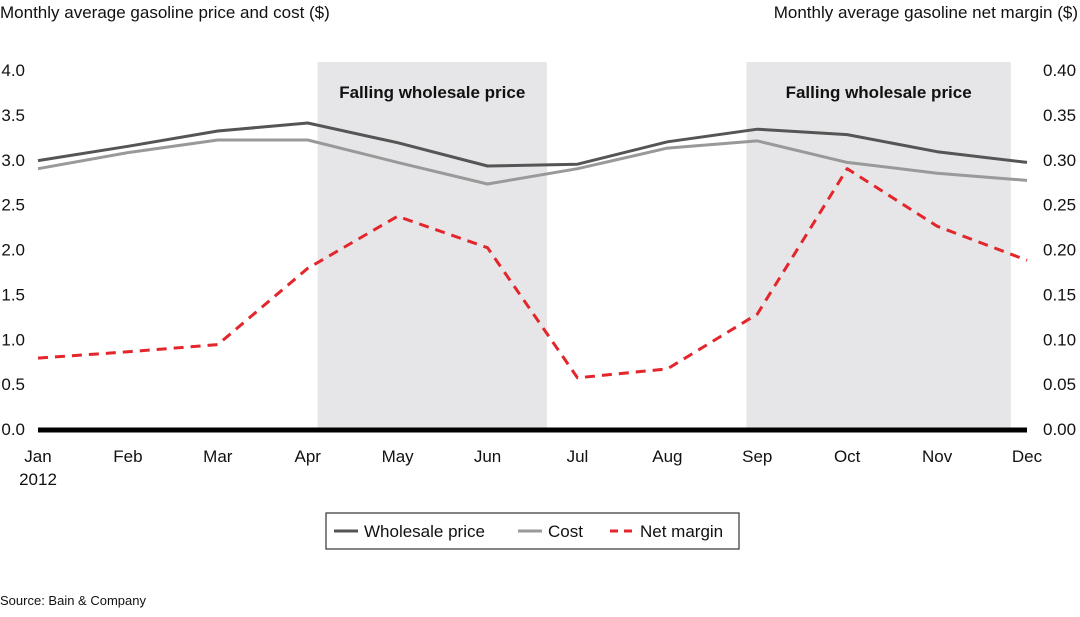 This screenshot has width=1080, height=617. What do you see at coordinates (1059, 70) in the screenshot?
I see `right-y-tick-label: 0.40` at bounding box center [1059, 70].